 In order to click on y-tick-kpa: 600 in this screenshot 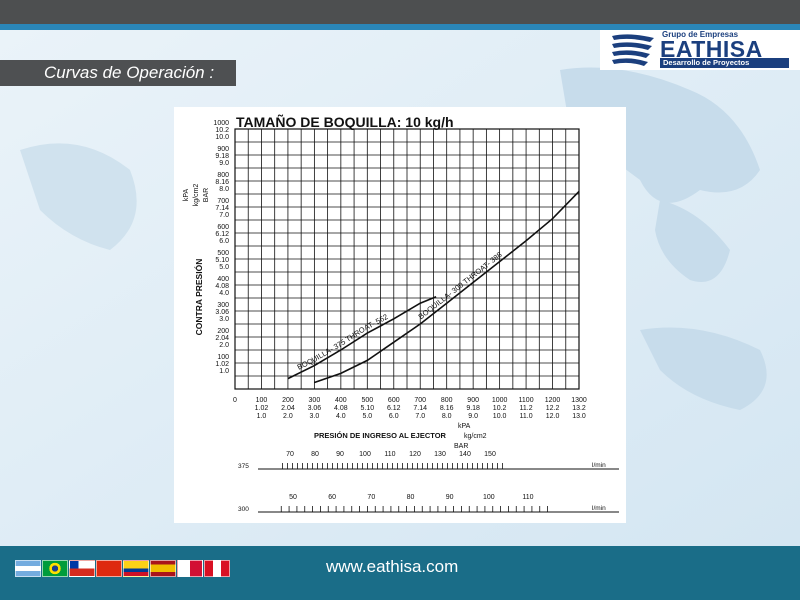, I will do `click(223, 227)`.